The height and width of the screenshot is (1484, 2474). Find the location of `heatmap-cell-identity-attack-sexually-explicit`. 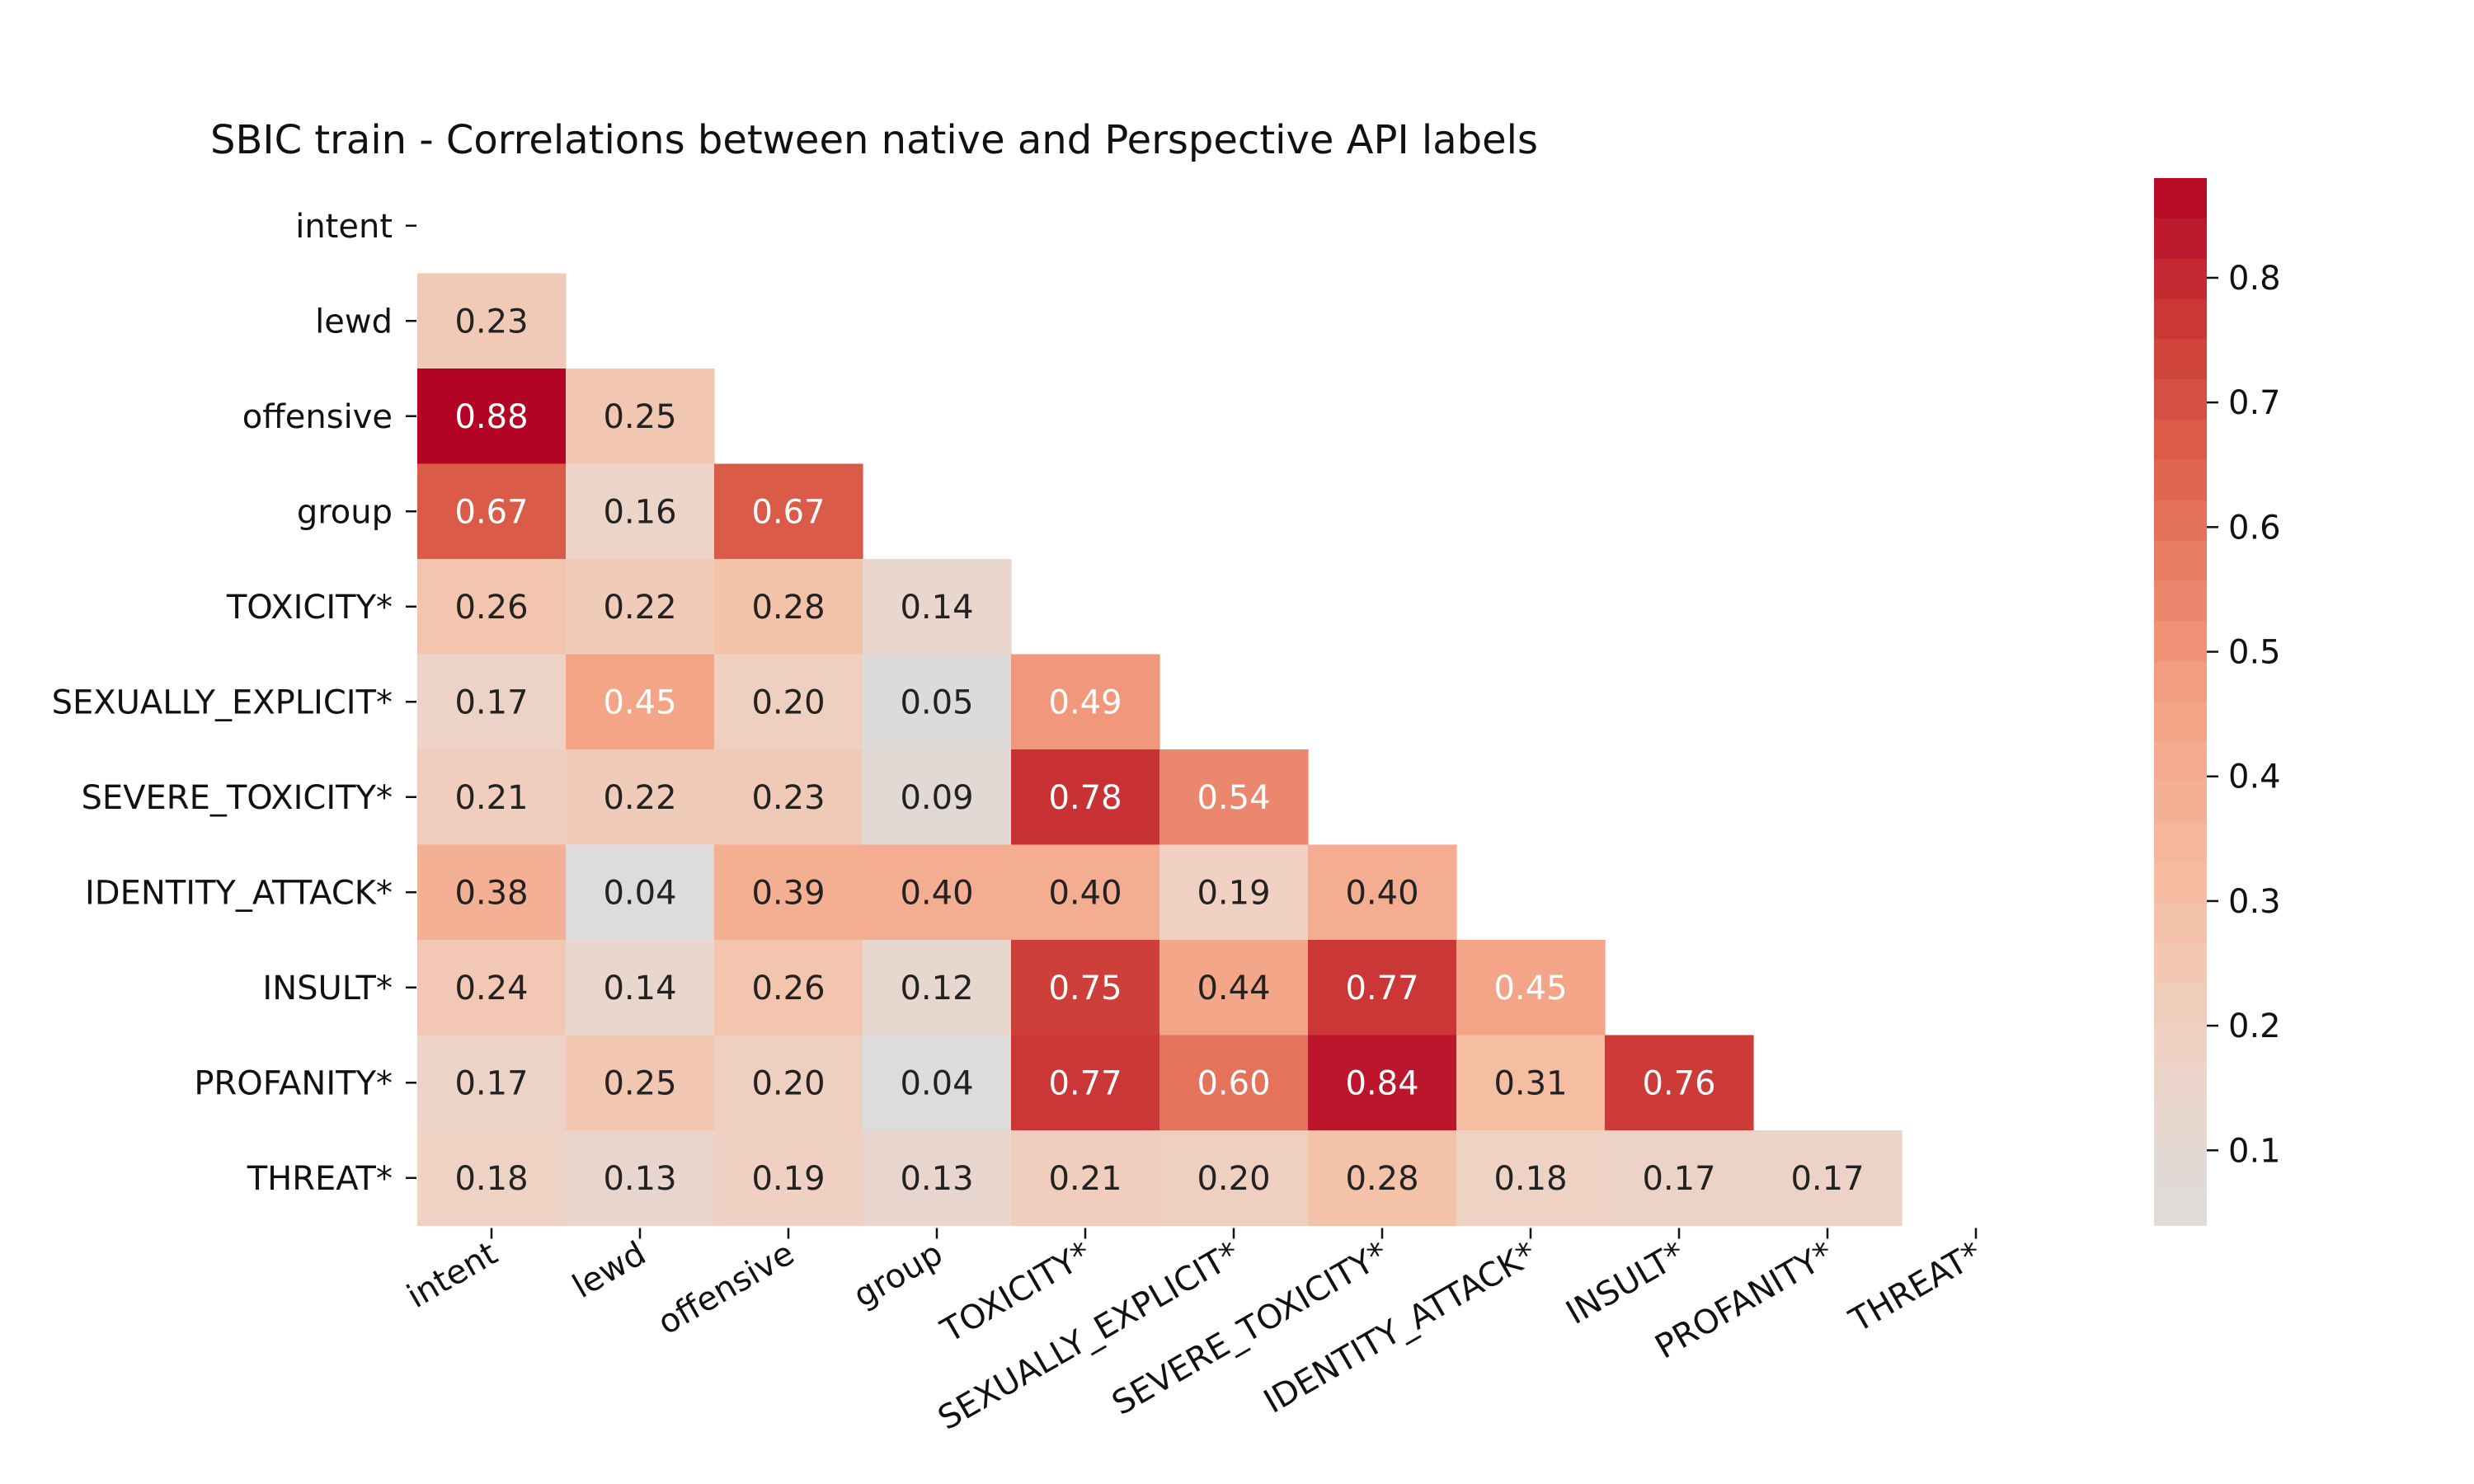

heatmap-cell-identity-attack-sexually-explicit is located at coordinates (1234, 892).